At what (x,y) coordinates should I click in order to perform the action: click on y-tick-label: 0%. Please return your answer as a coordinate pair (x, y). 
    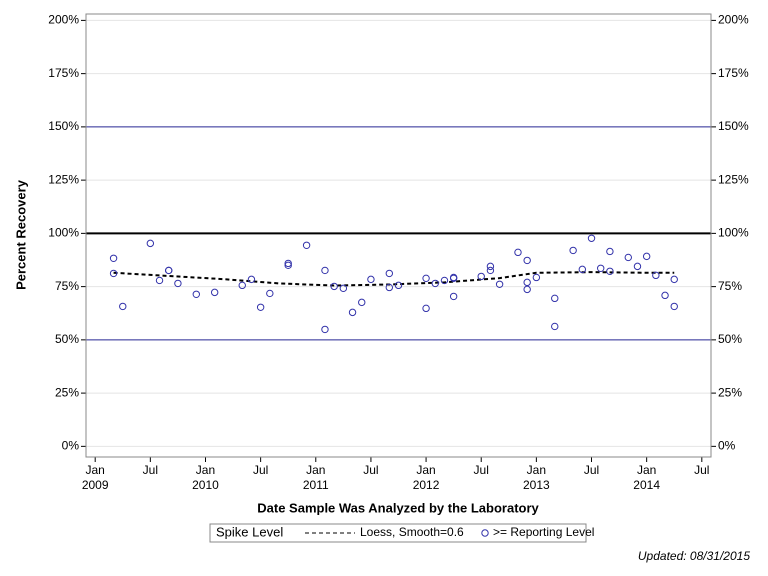
    Looking at the image, I should click on (71, 446).